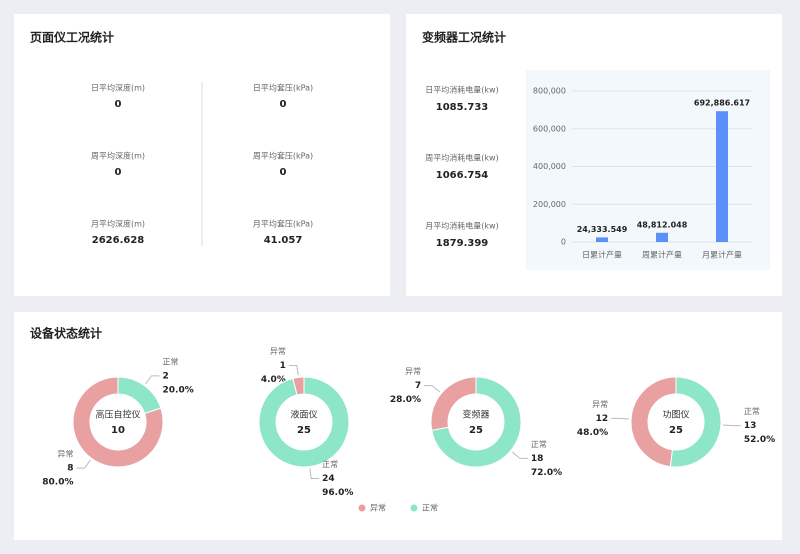  What do you see at coordinates (461, 158) in the screenshot?
I see `stat-label: 周平均消耗电量(kw)` at bounding box center [461, 158].